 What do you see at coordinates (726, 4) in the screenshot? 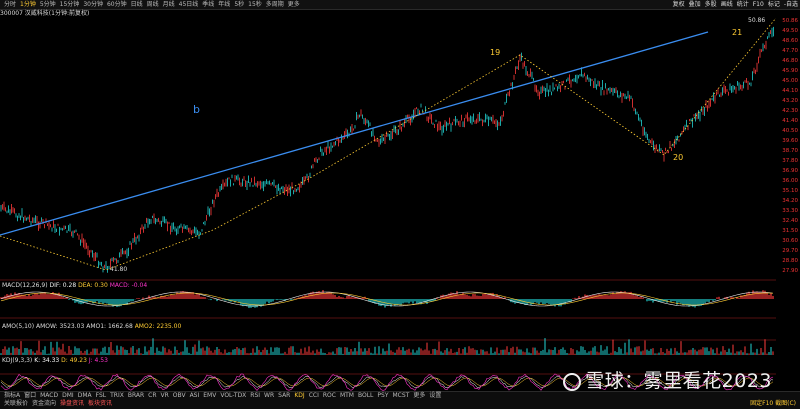
I see `toolbar-button: 画线` at bounding box center [726, 4].